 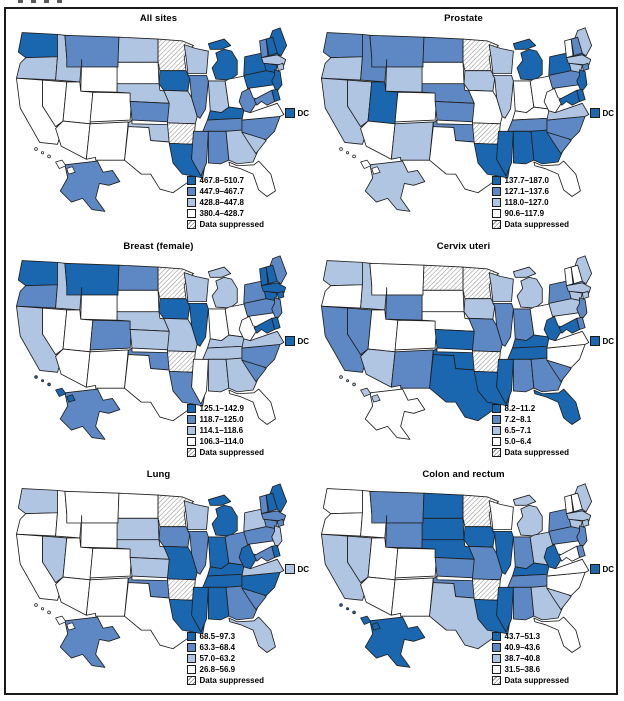 What do you see at coordinates (522, 636) in the screenshot?
I see `legend-label: 43.7–51.3` at bounding box center [522, 636].